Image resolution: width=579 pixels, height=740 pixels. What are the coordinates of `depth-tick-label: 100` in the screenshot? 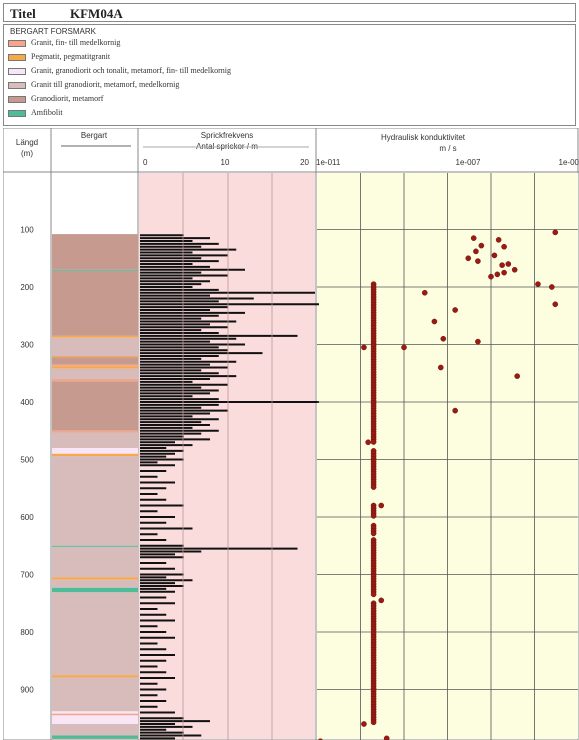 It's located at (27, 230).